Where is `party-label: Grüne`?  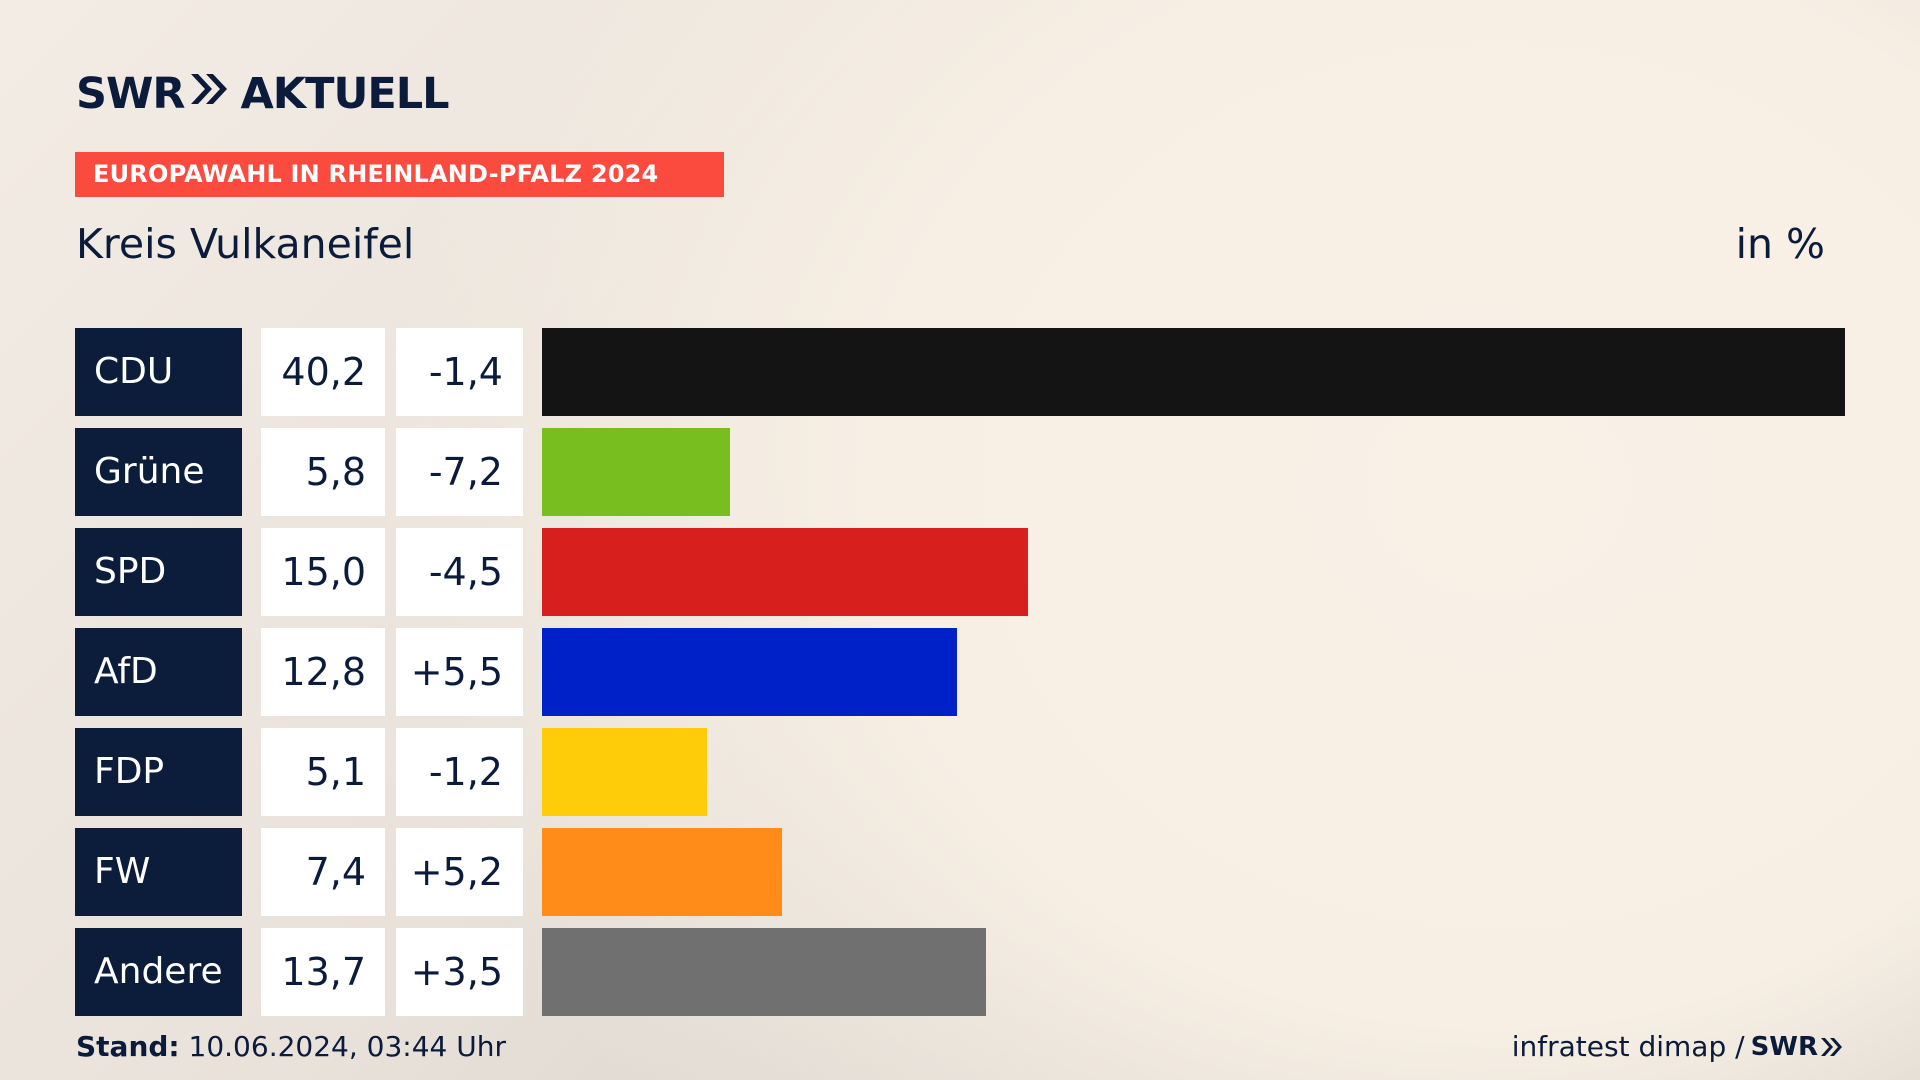
party-label: Grüne is located at coordinates (158, 472).